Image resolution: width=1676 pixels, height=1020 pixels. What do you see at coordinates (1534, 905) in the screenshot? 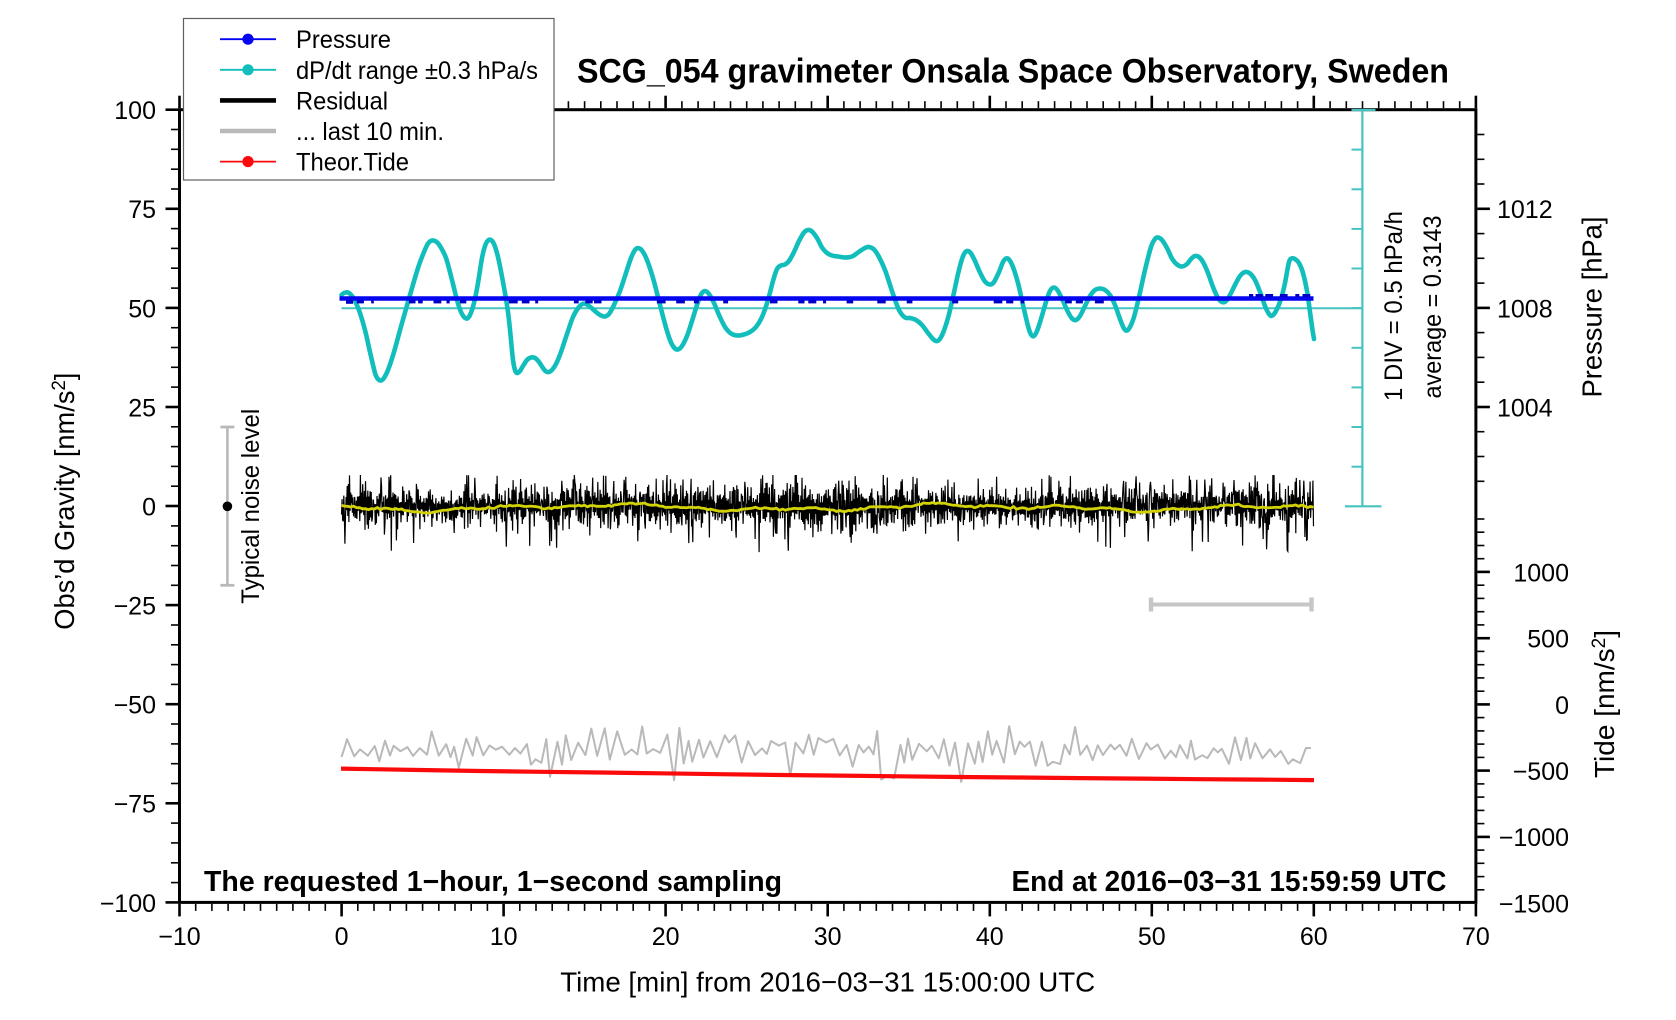
I see `svg-text: −1500` at bounding box center [1534, 905].